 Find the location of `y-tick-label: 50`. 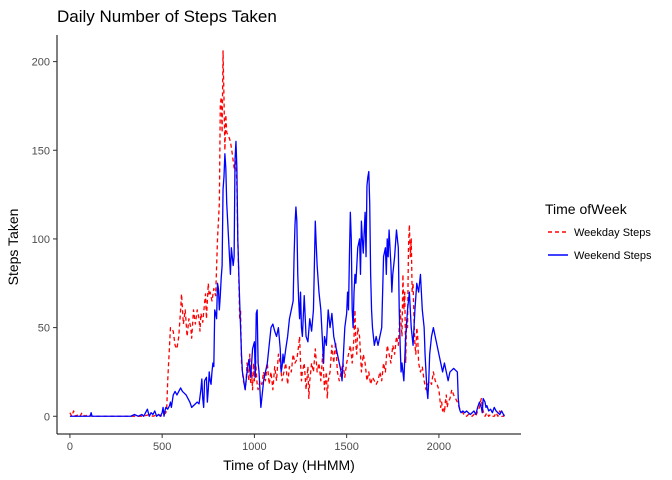

y-tick-label: 50 is located at coordinates (44, 329).